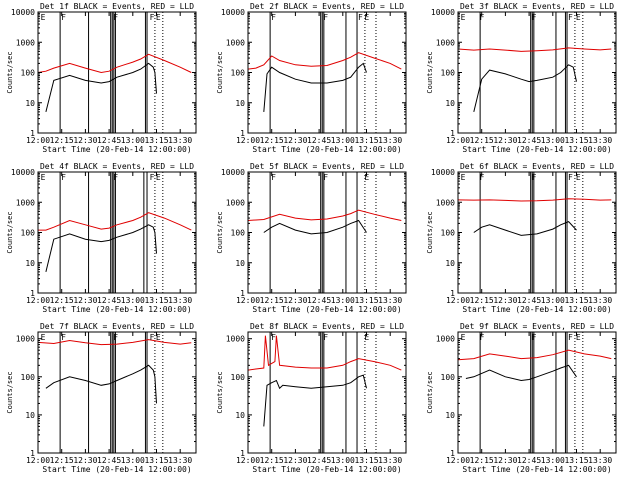 The height and width of the screenshot is (480, 640). I want to click on chart-title: Det 1f BLACK = Events, RED = LLD, so click(117, 6).